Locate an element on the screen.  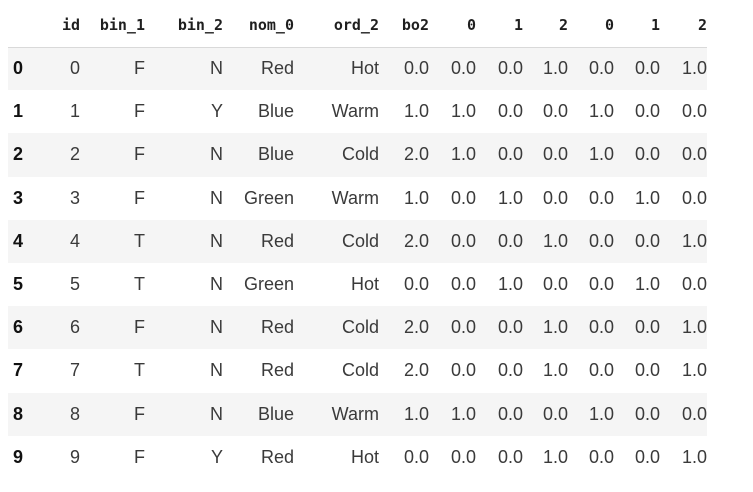
table-row: 9 9 F Y Red Hot 0.0 0.0 0.0 1.0 0.0 0.0 1.0 is located at coordinates (357, 457).